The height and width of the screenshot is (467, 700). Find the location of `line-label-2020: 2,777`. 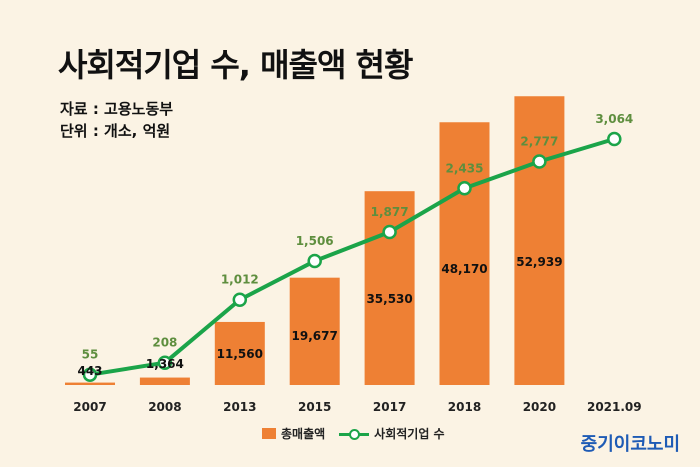

line-label-2020: 2,777 is located at coordinates (539, 141).